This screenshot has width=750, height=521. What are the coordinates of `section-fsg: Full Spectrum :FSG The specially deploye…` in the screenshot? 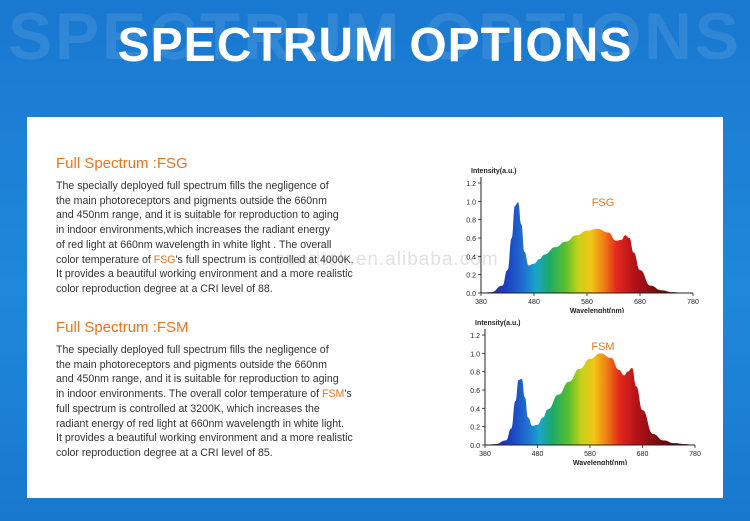 It's located at (221, 226).